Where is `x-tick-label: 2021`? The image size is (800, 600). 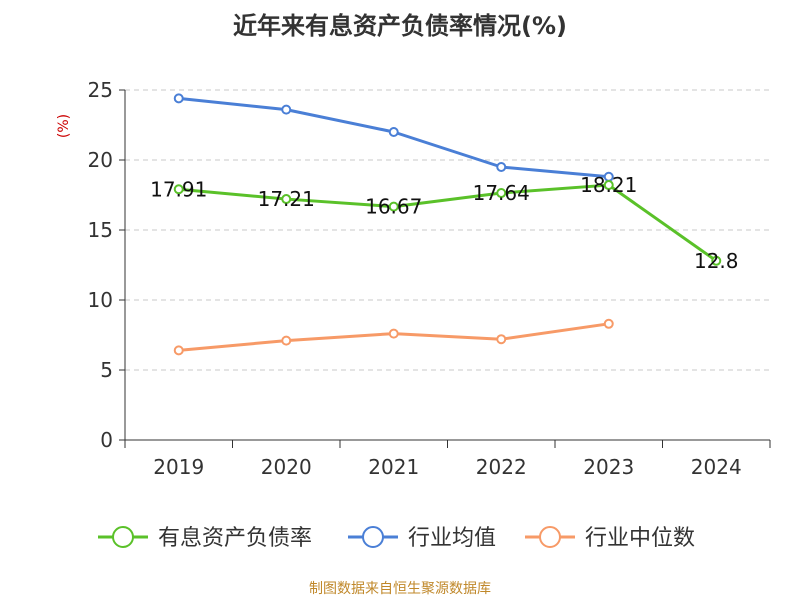 x-tick-label: 2021 is located at coordinates (393, 467).